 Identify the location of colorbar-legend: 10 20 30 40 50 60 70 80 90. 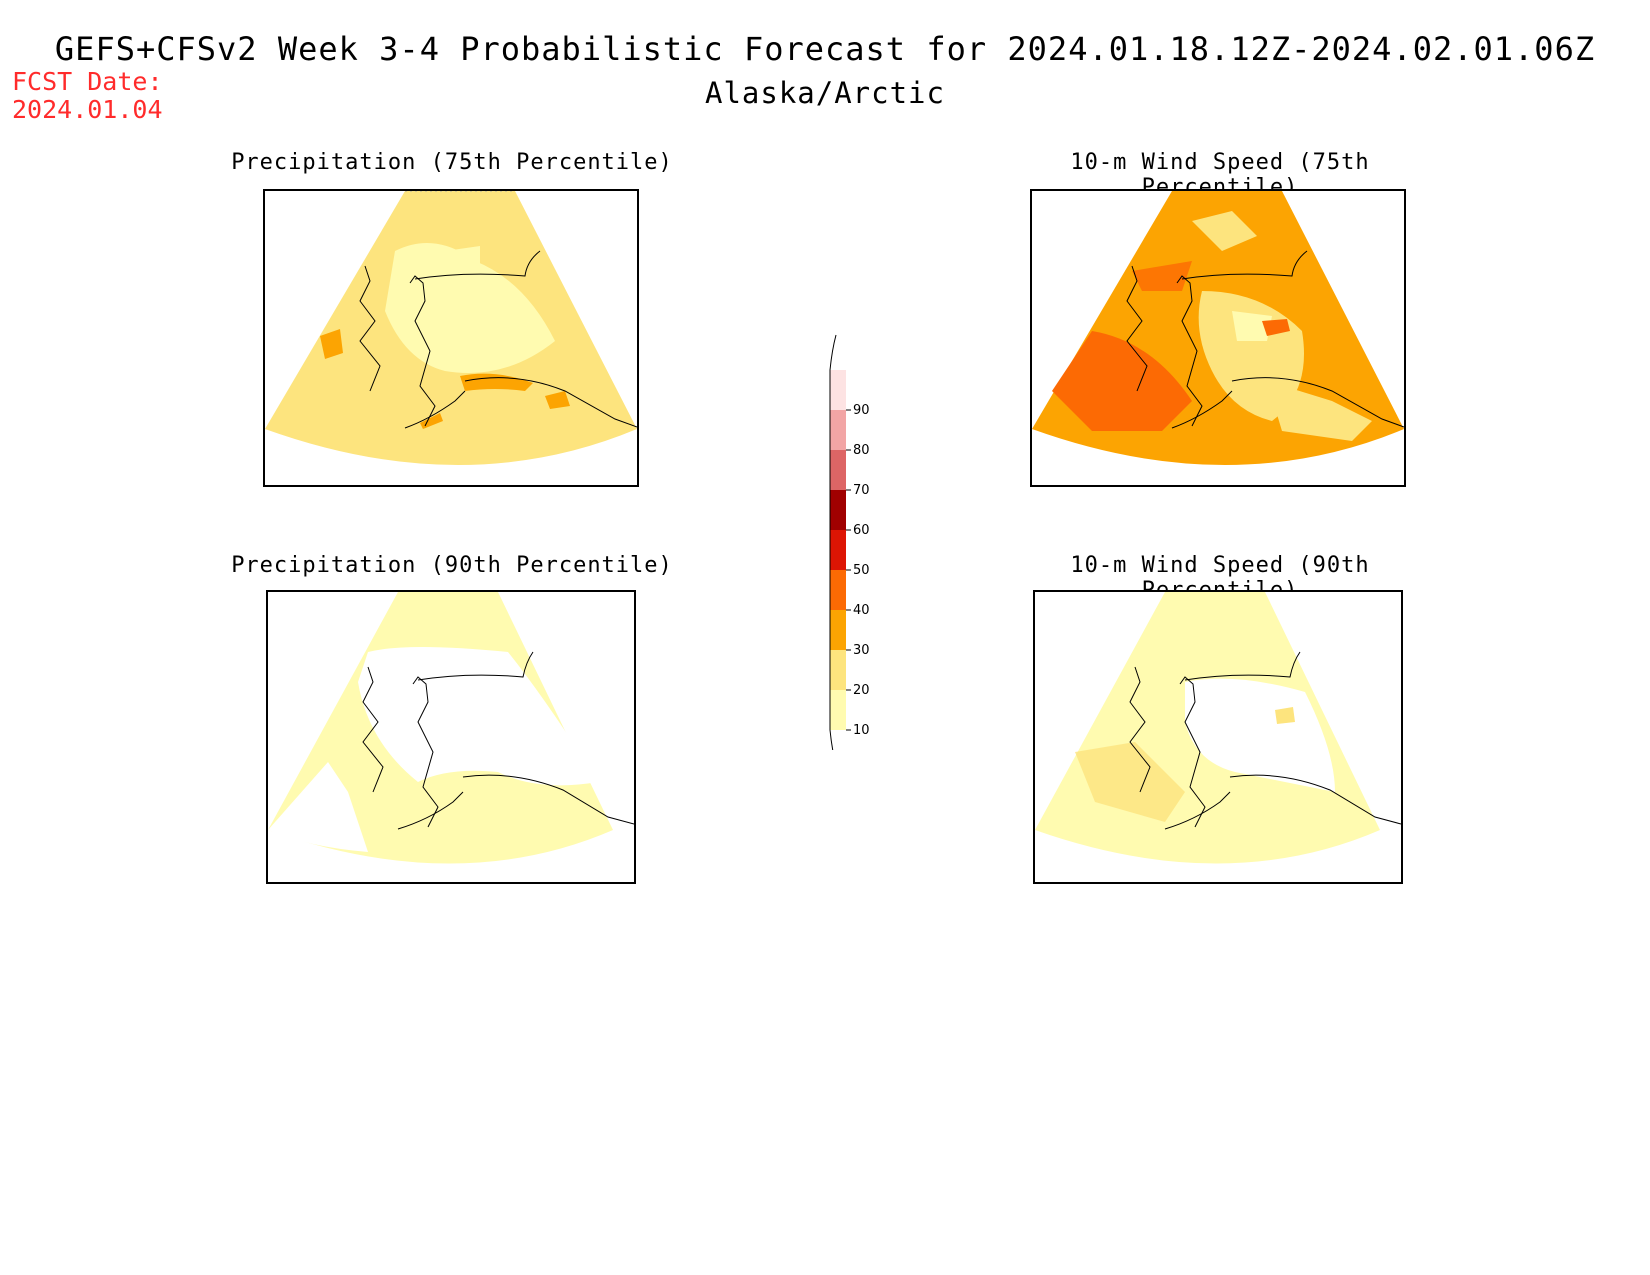
(849, 542).